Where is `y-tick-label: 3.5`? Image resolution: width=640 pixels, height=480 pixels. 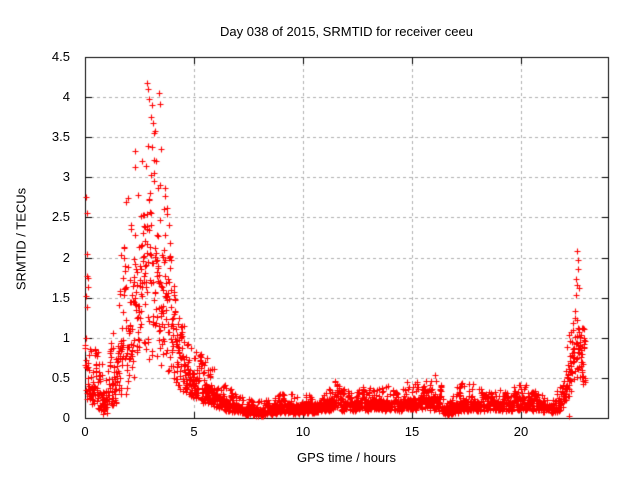 y-tick-label: 3.5 is located at coordinates (60, 136).